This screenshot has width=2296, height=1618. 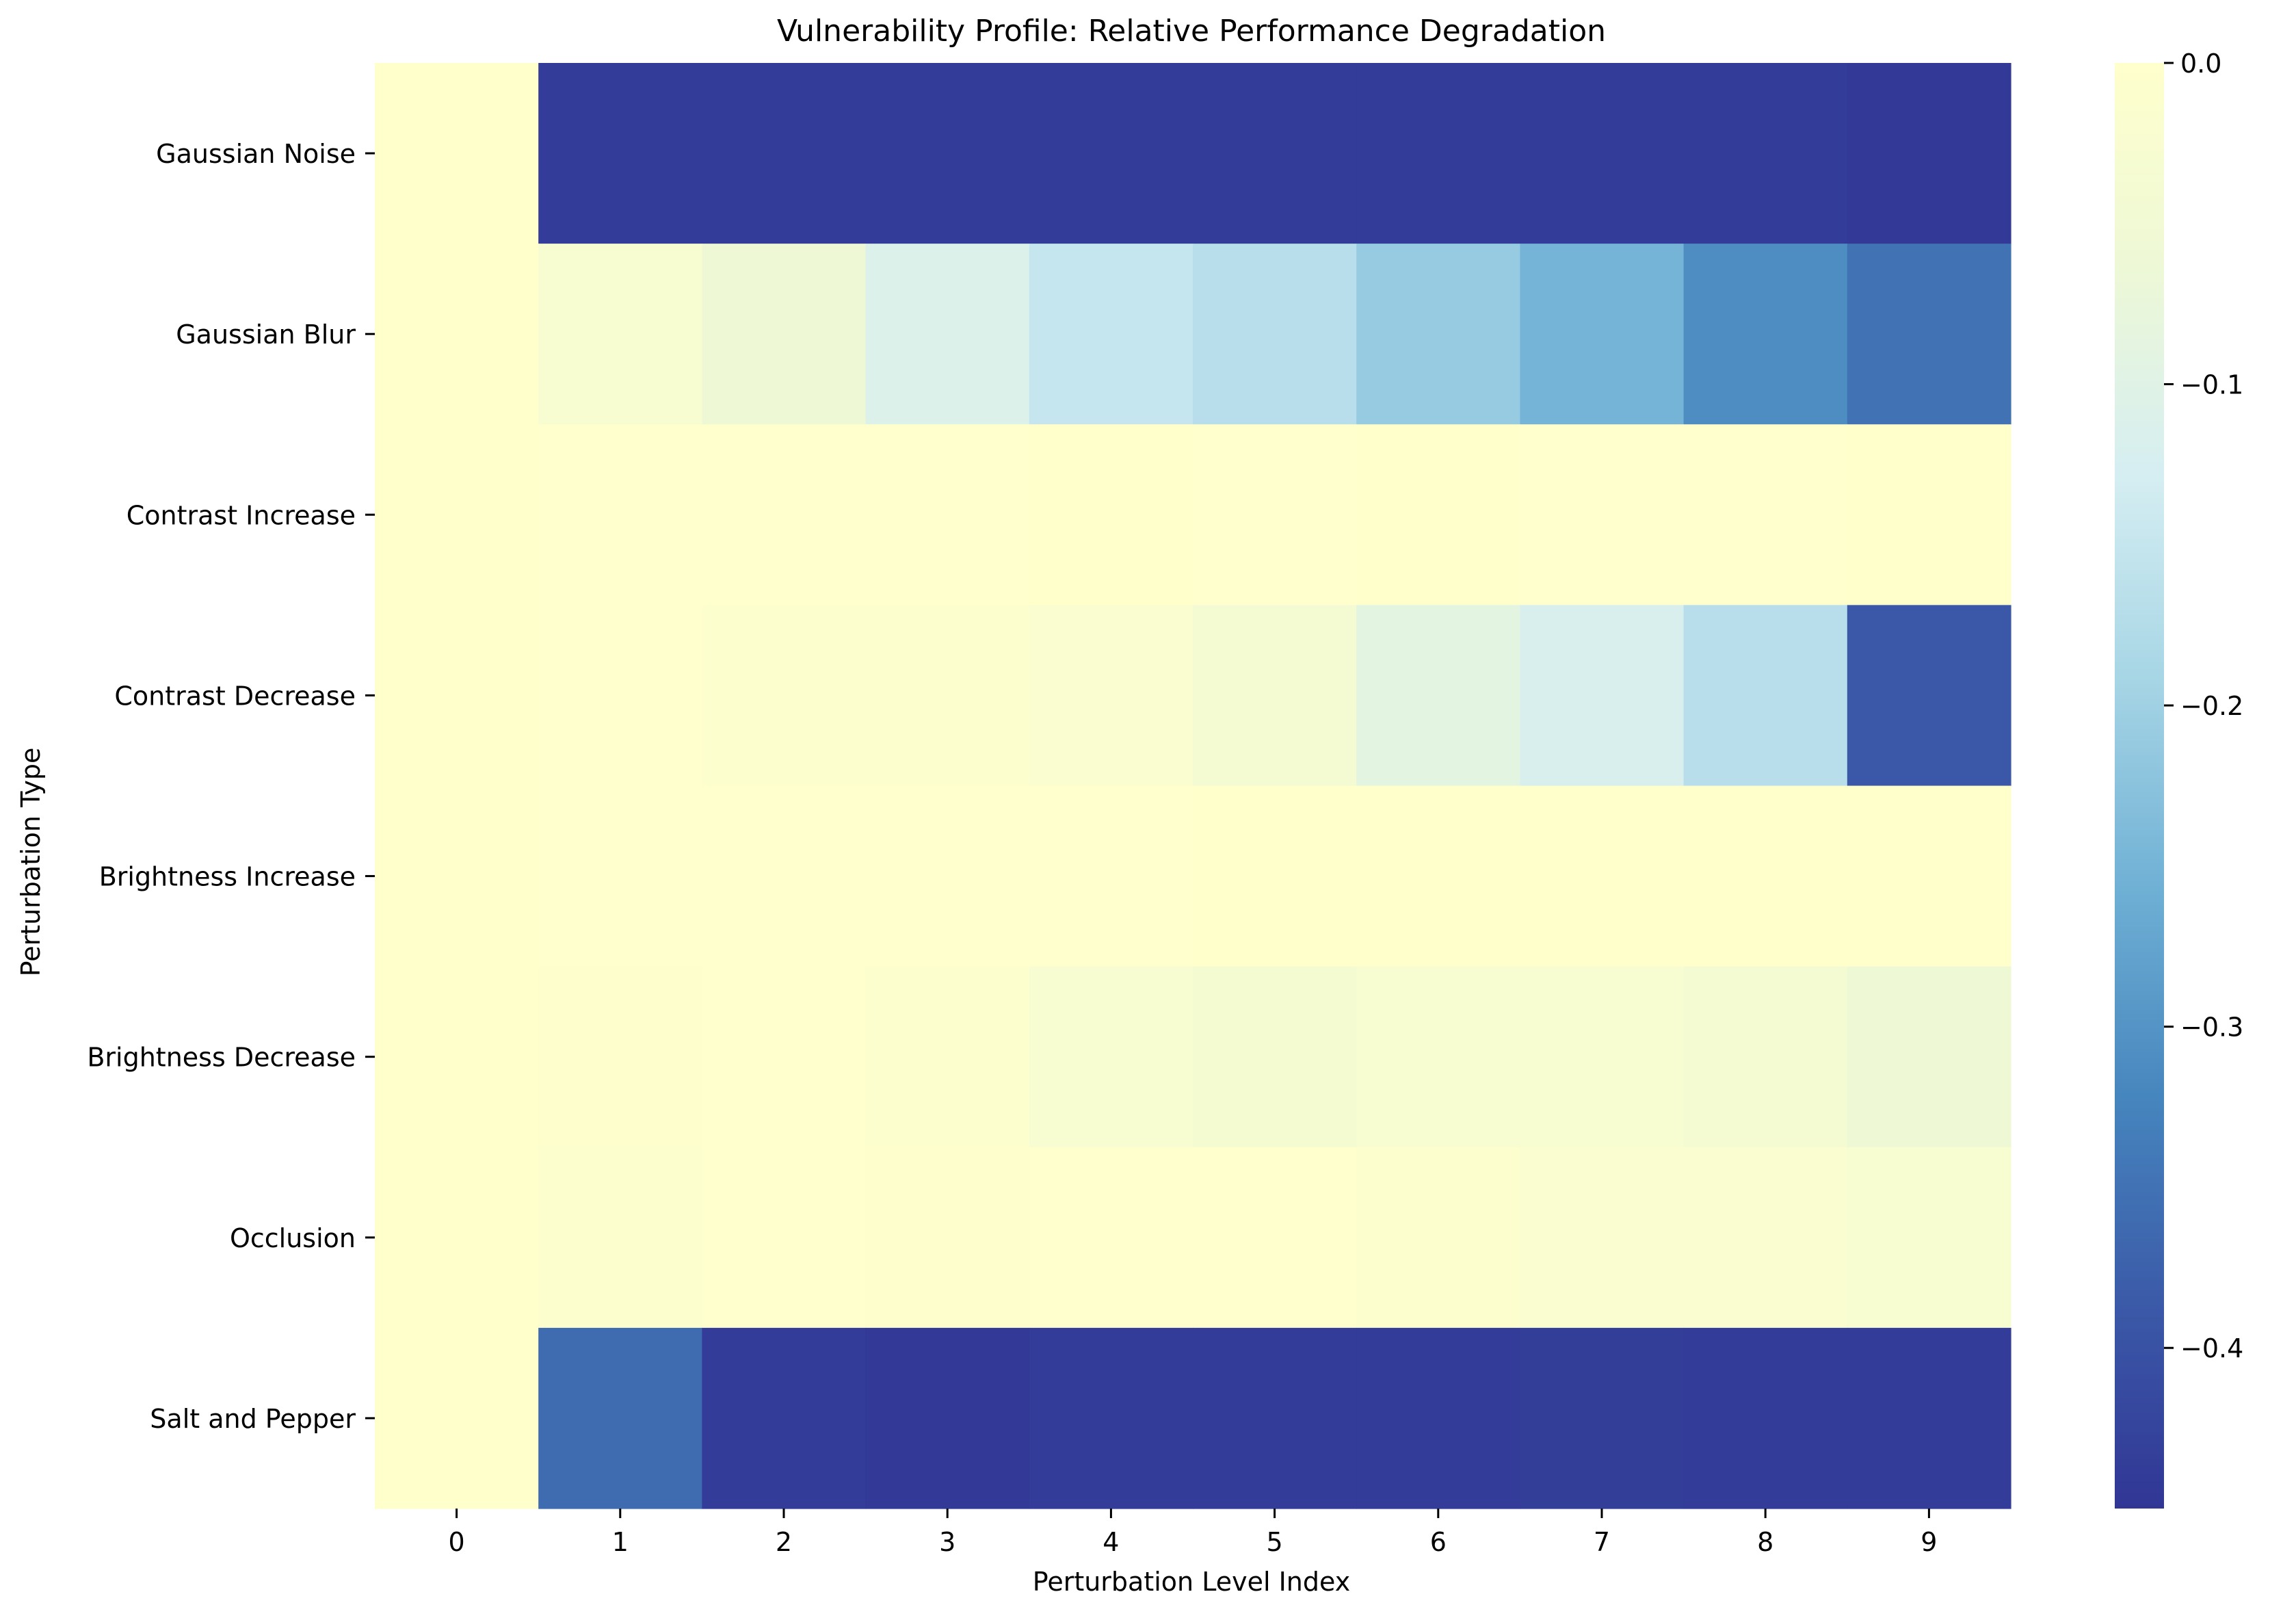 I want to click on y-tick-label: Contrast Decrease, so click(x=235, y=696).